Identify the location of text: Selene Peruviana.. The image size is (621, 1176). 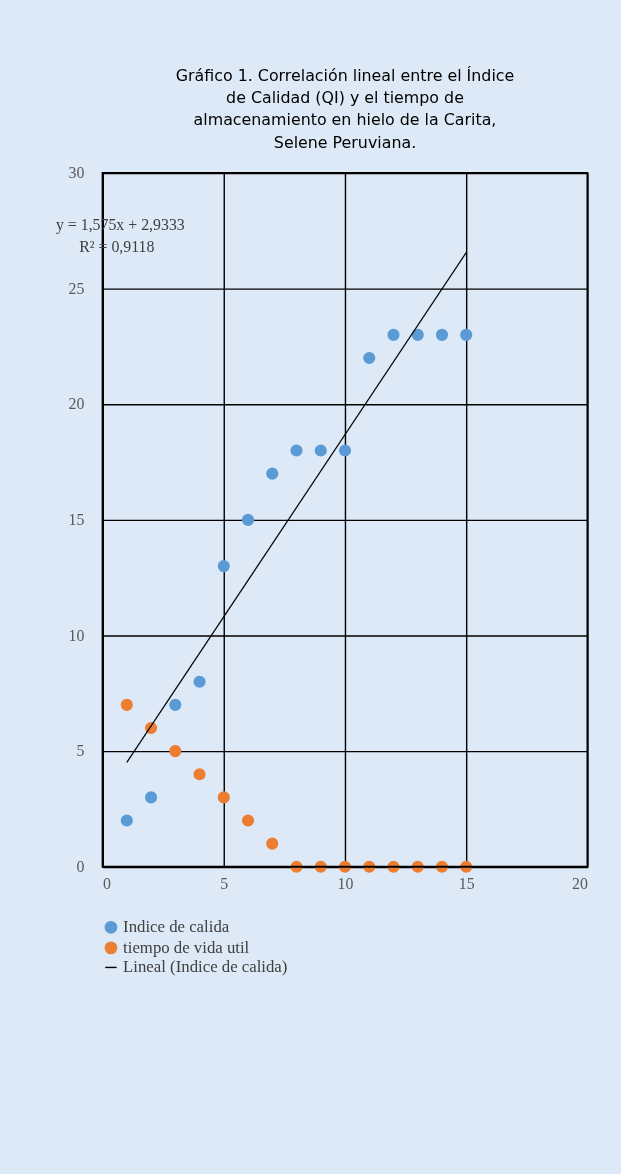
(345, 142).